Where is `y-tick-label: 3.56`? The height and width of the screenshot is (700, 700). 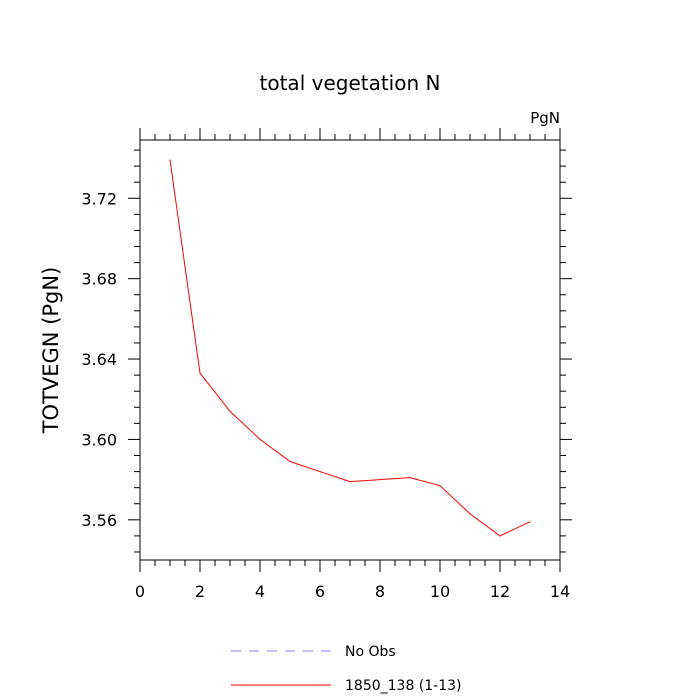 y-tick-label: 3.56 is located at coordinates (99, 520).